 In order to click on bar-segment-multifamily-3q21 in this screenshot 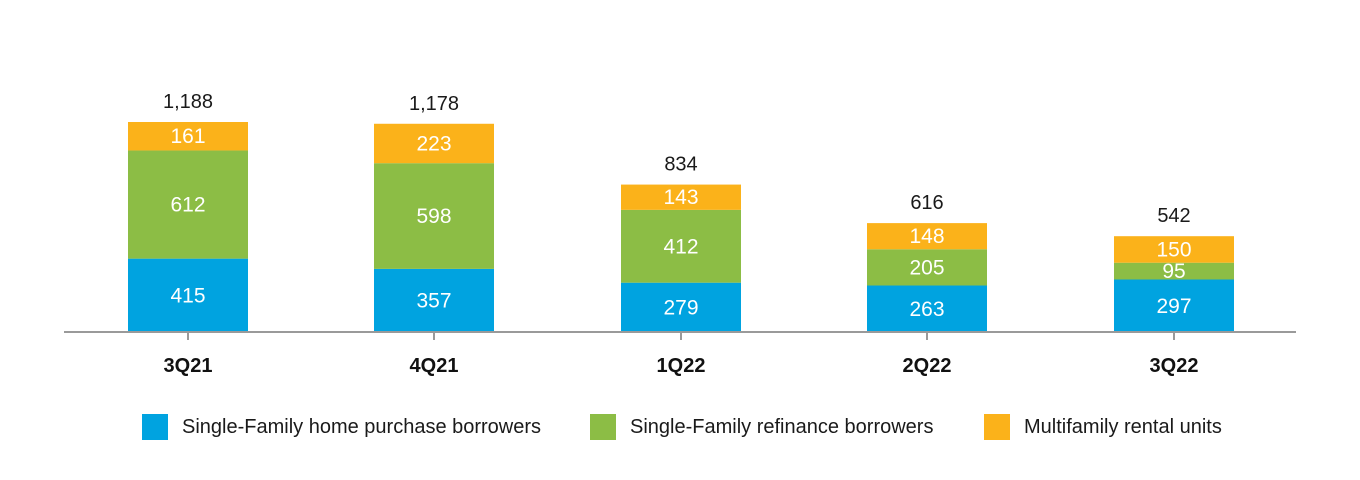, I will do `click(188, 136)`.